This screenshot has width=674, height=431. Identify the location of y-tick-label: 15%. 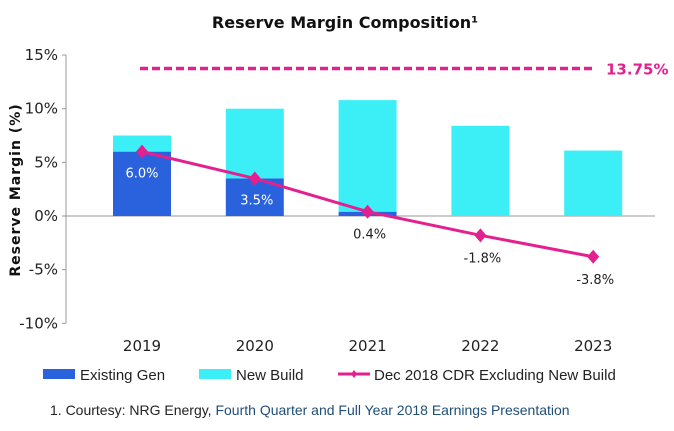
(41, 55).